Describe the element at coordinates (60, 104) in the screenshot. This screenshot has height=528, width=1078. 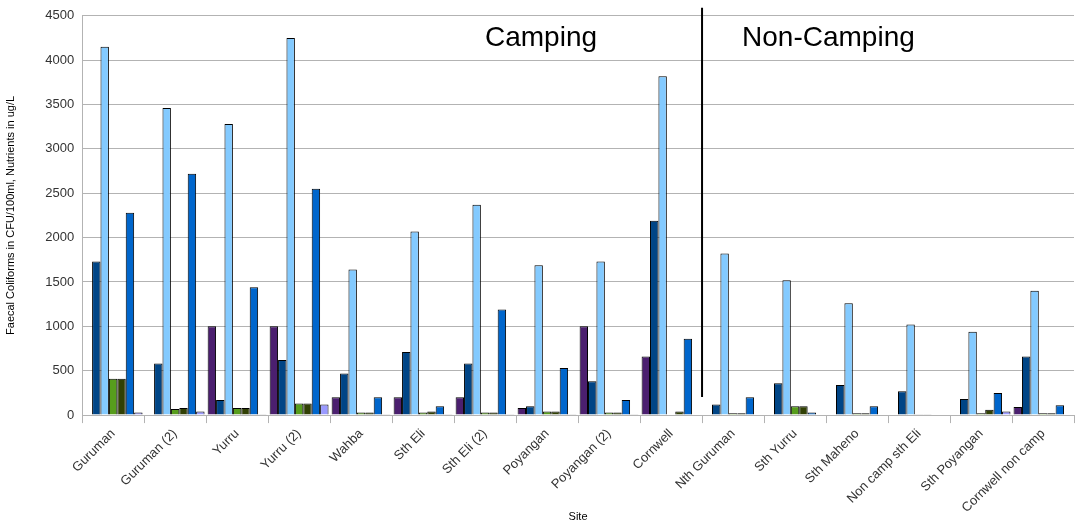
I see `y-tick-label: 3500` at that location.